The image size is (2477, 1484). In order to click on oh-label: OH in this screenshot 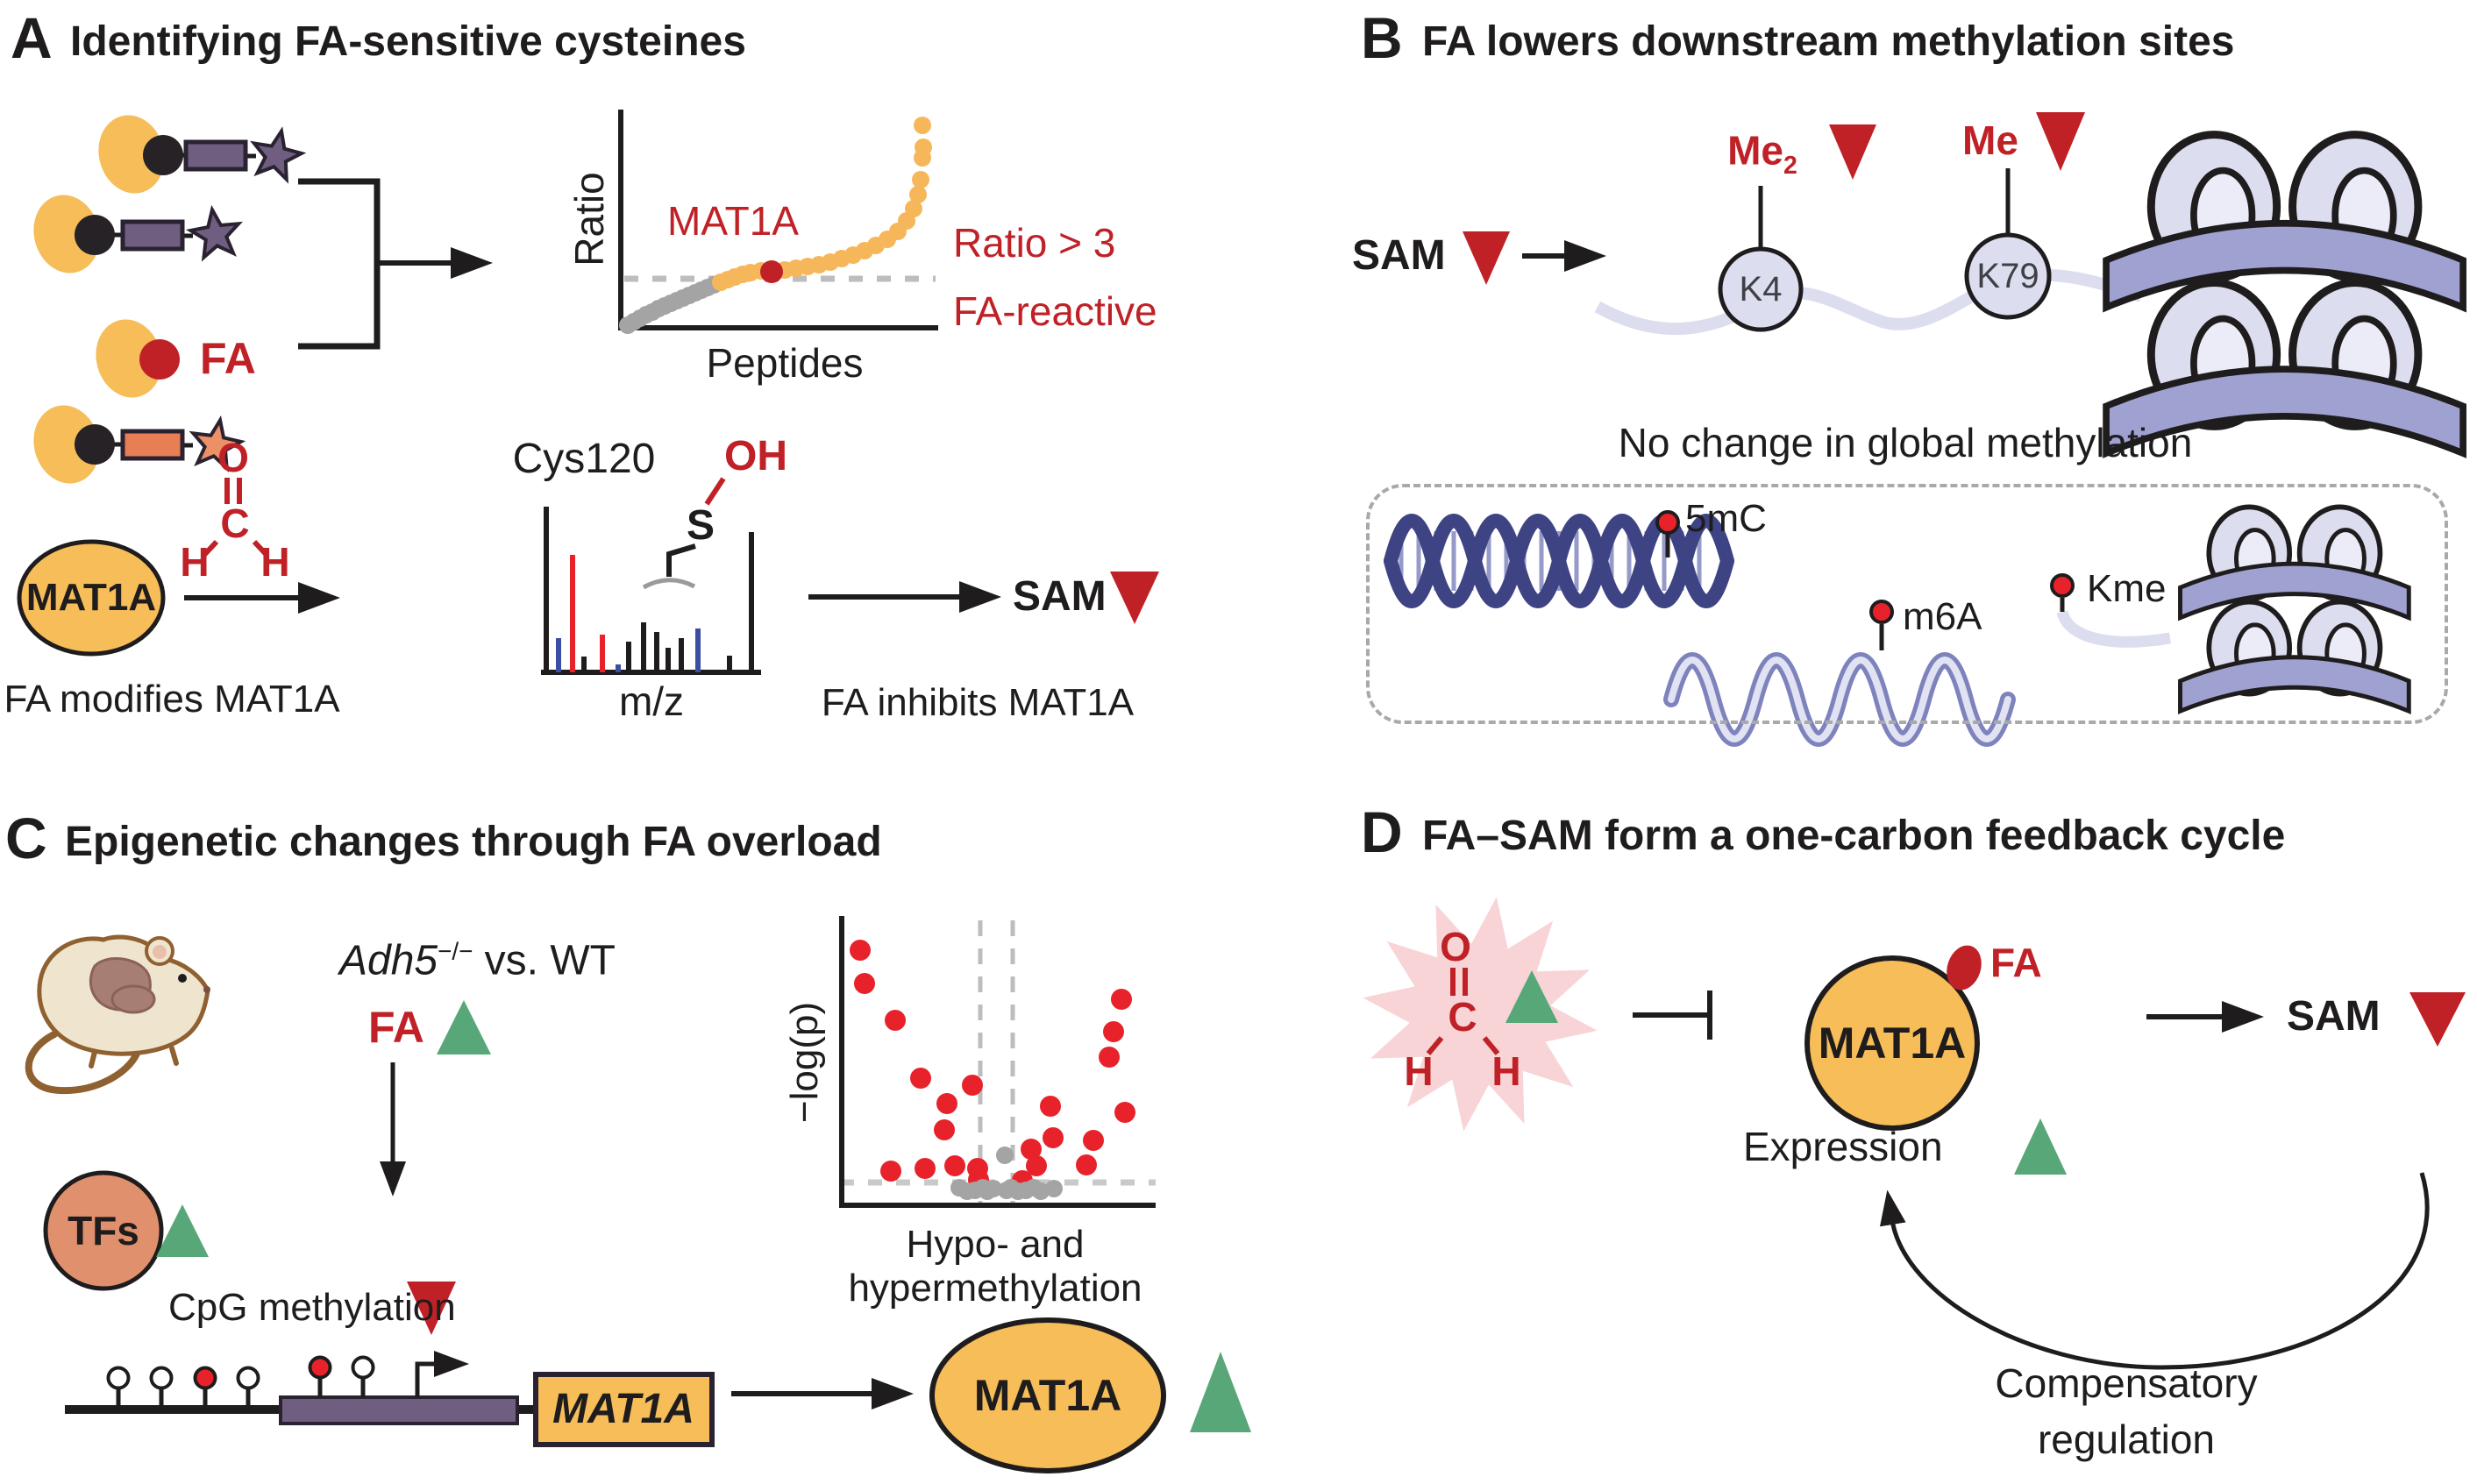, I will do `click(755, 456)`.